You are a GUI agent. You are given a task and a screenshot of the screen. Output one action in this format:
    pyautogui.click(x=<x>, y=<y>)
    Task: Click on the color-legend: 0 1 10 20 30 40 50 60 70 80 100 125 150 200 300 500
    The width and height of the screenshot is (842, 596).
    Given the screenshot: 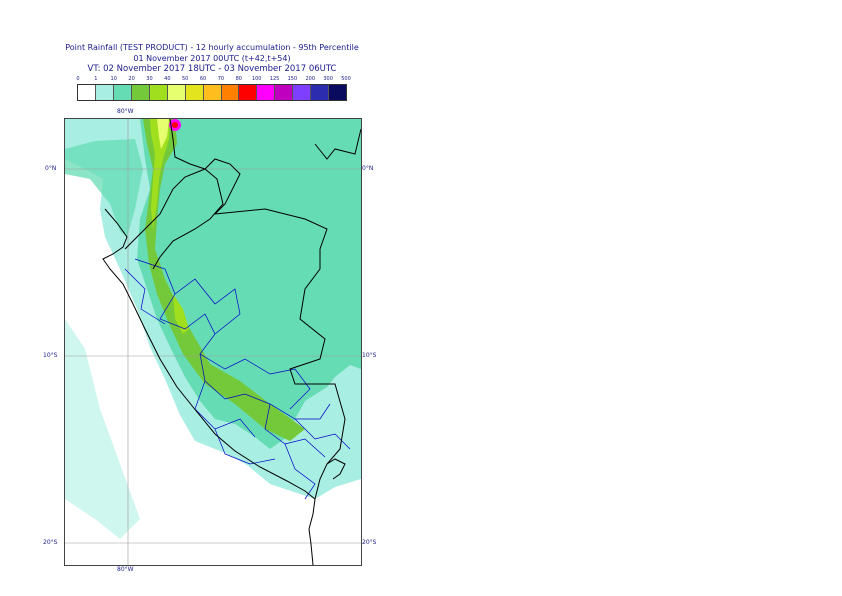 What is the action you would take?
    pyautogui.click(x=213, y=88)
    